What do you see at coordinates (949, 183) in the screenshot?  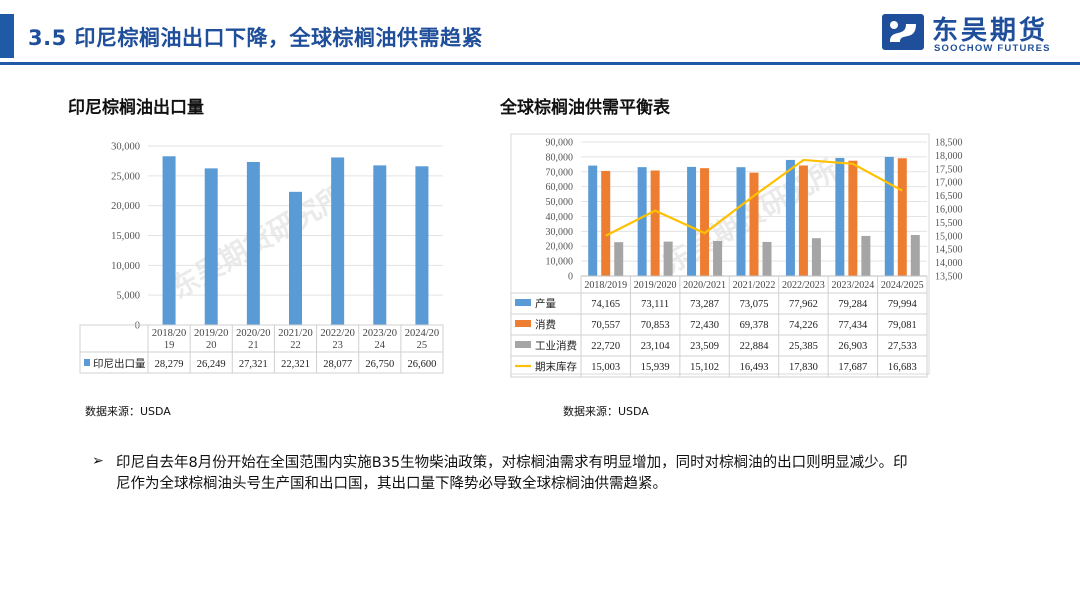 I see `y2-tick-label: 17,000` at bounding box center [949, 183].